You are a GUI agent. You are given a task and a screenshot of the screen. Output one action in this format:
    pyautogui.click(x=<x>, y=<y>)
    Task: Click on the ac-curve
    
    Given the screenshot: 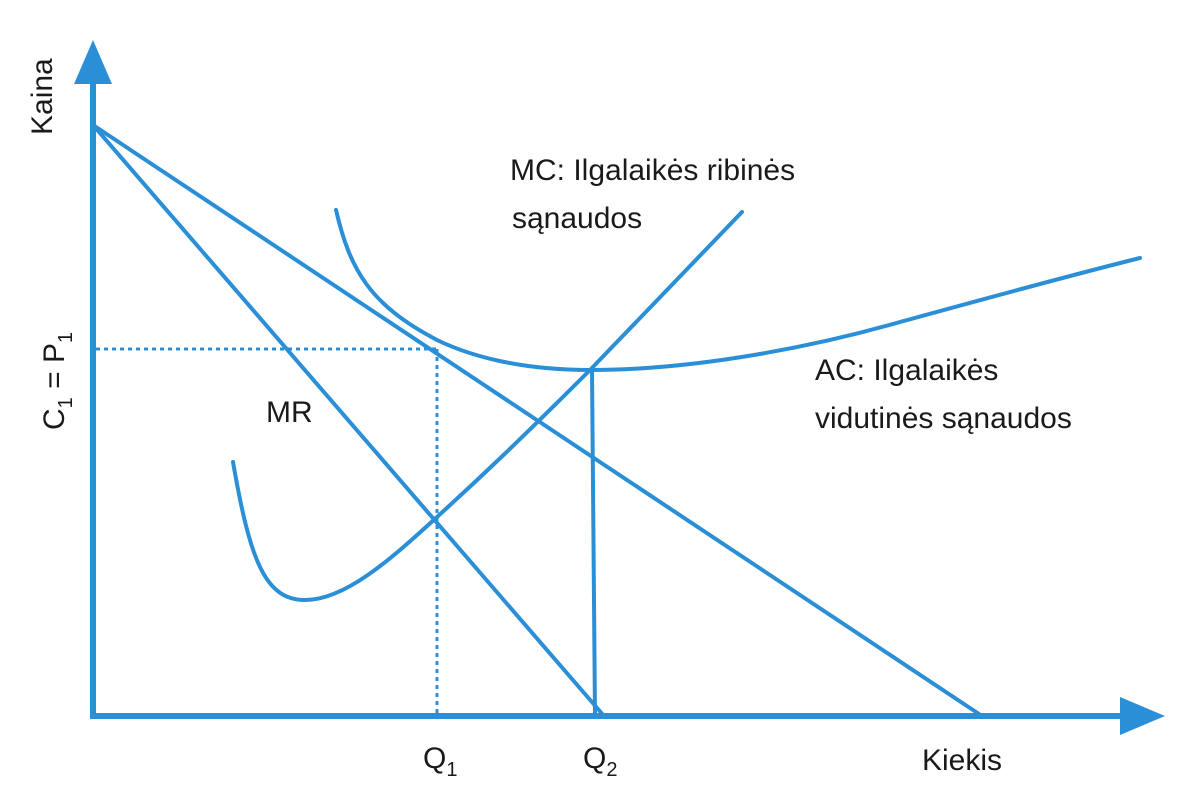 What is the action you would take?
    pyautogui.click(x=738, y=290)
    